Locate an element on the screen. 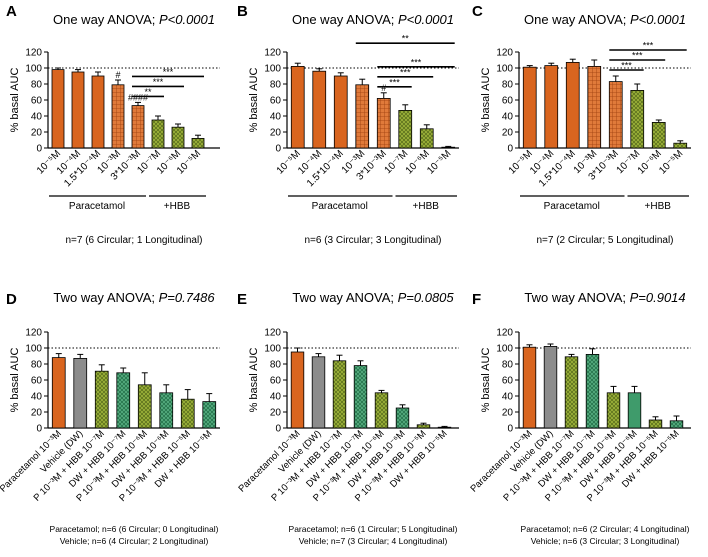 The height and width of the screenshot is (557, 708). significance-mark: #### is located at coordinates (138, 97).